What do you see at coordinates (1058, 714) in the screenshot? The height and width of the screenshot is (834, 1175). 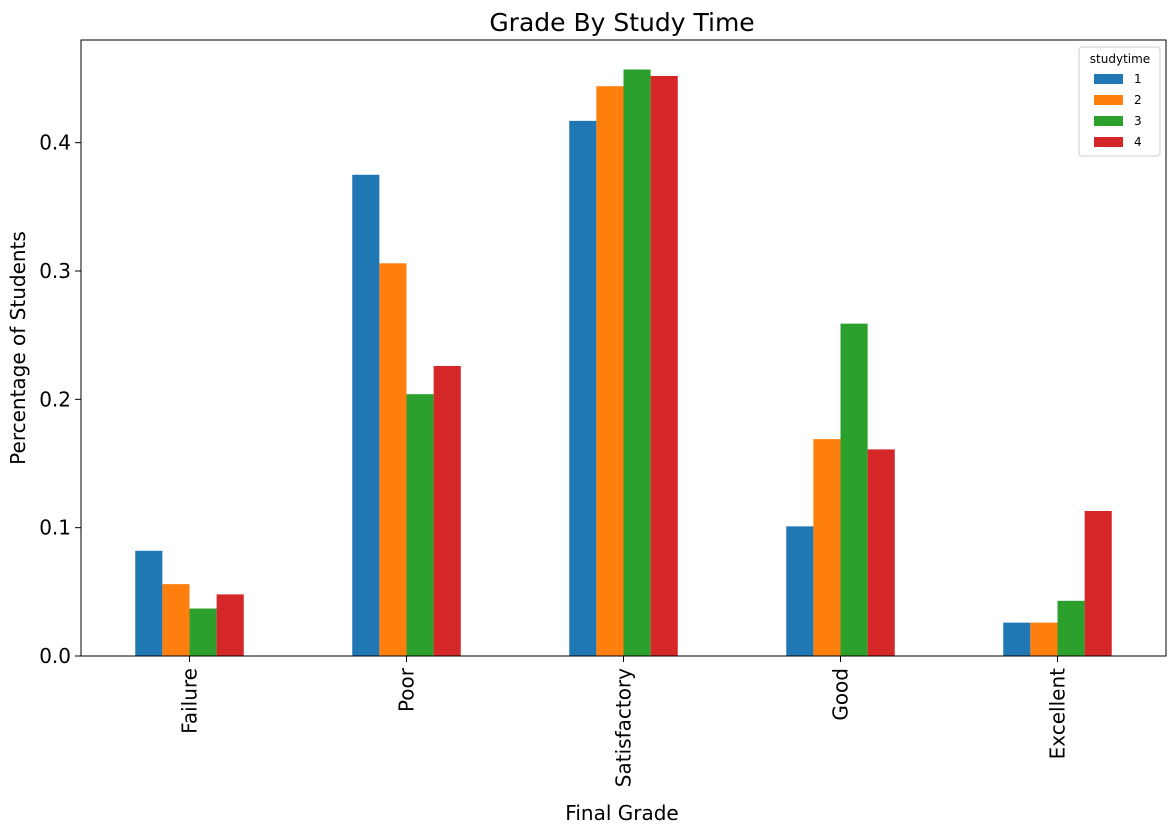 I see `x-tick-label: Excellent` at bounding box center [1058, 714].